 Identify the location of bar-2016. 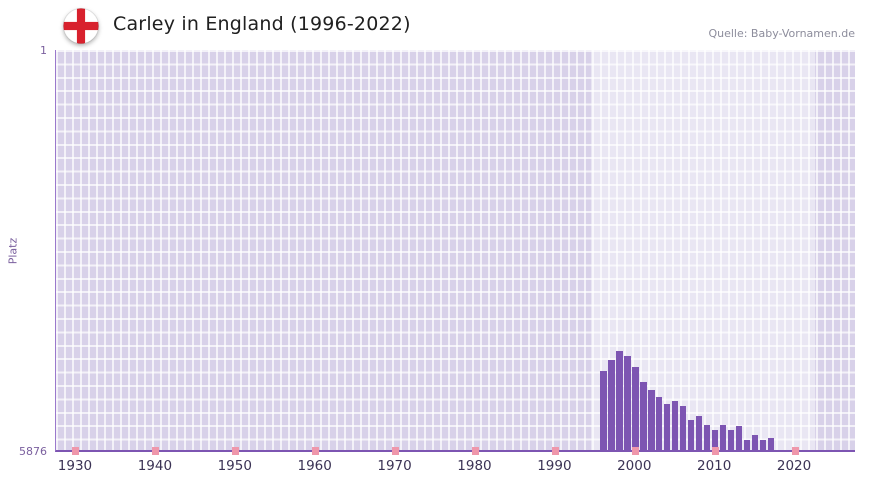
(763, 445).